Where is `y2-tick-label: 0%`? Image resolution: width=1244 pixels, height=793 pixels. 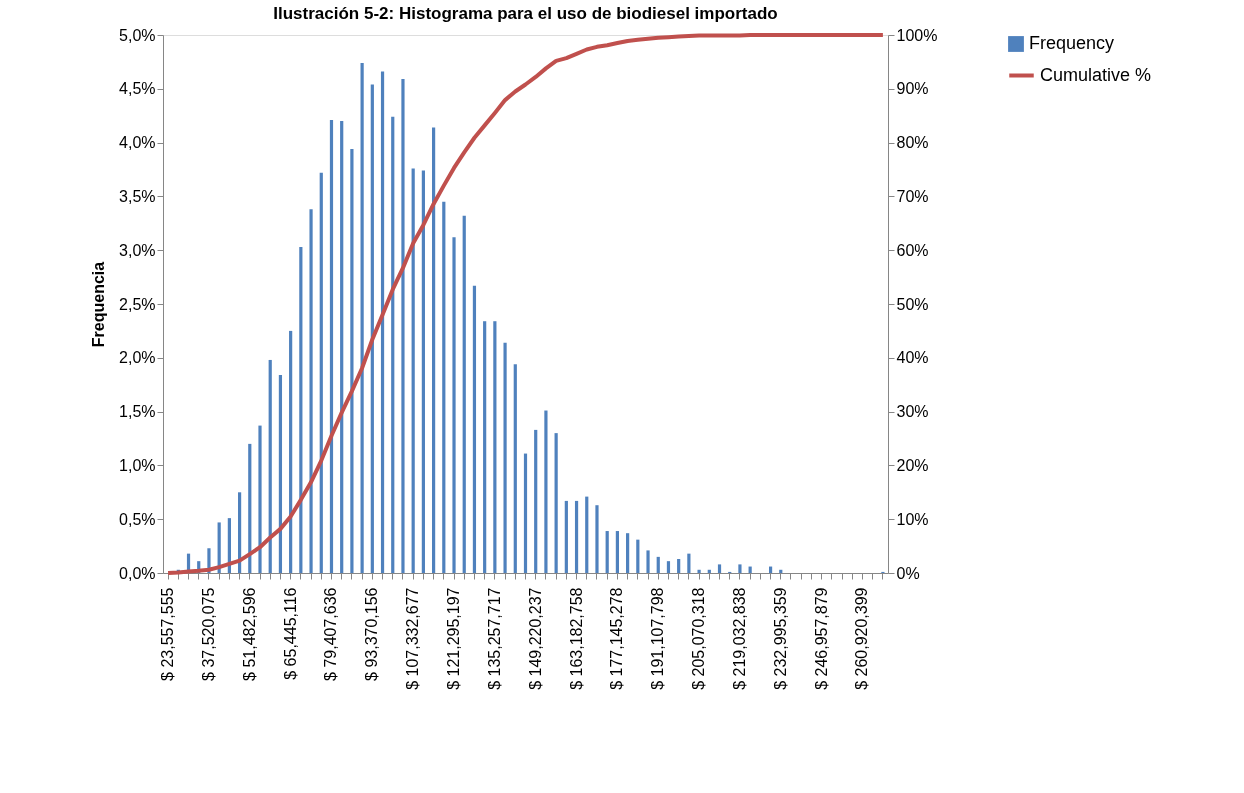
y2-tick-label: 0% is located at coordinates (908, 573).